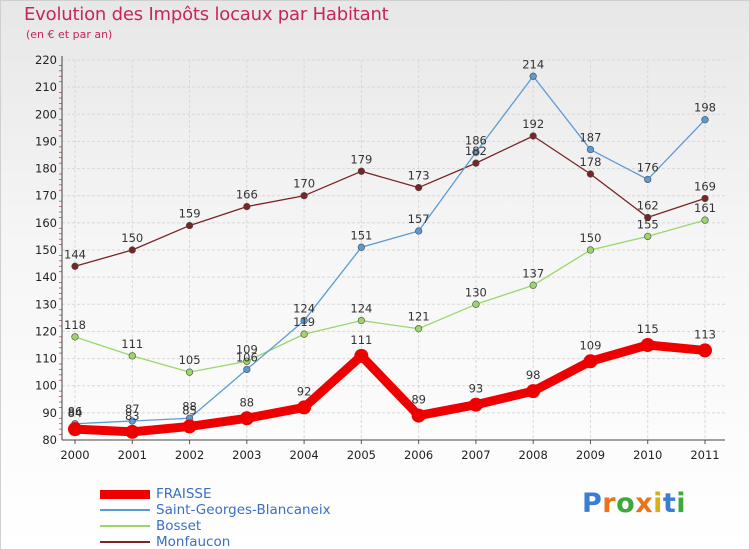 The height and width of the screenshot is (550, 750). Describe the element at coordinates (190, 214) in the screenshot. I see `data-label: 159` at that location.